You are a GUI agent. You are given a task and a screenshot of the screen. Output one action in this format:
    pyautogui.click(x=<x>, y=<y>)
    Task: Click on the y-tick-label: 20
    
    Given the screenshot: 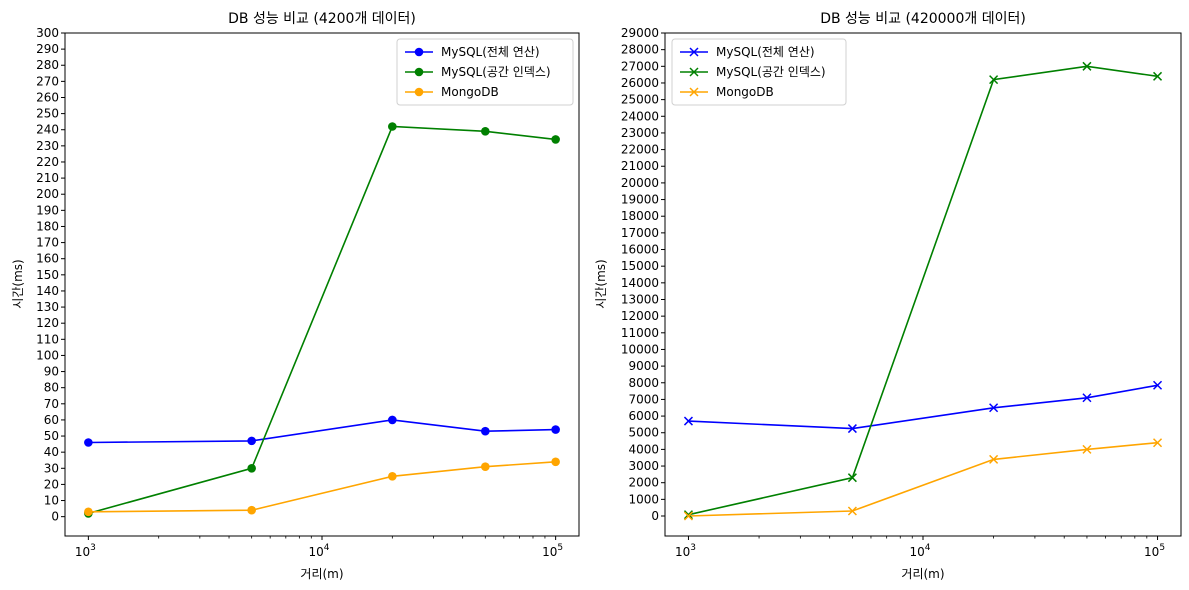 What is the action you would take?
    pyautogui.click(x=51, y=484)
    